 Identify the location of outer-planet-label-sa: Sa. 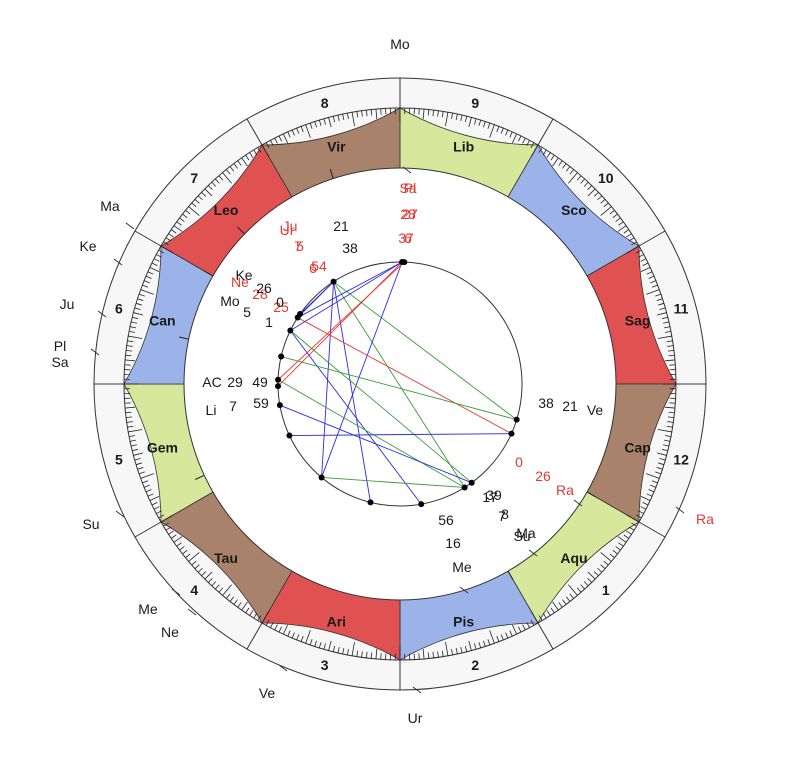
(59, 362).